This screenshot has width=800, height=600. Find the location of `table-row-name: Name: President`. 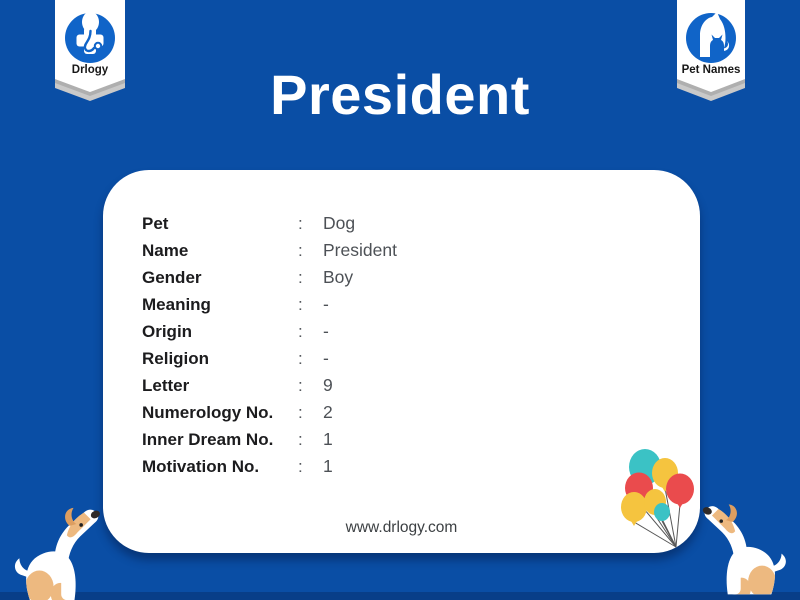

table-row-name: Name: President is located at coordinates (269, 250).